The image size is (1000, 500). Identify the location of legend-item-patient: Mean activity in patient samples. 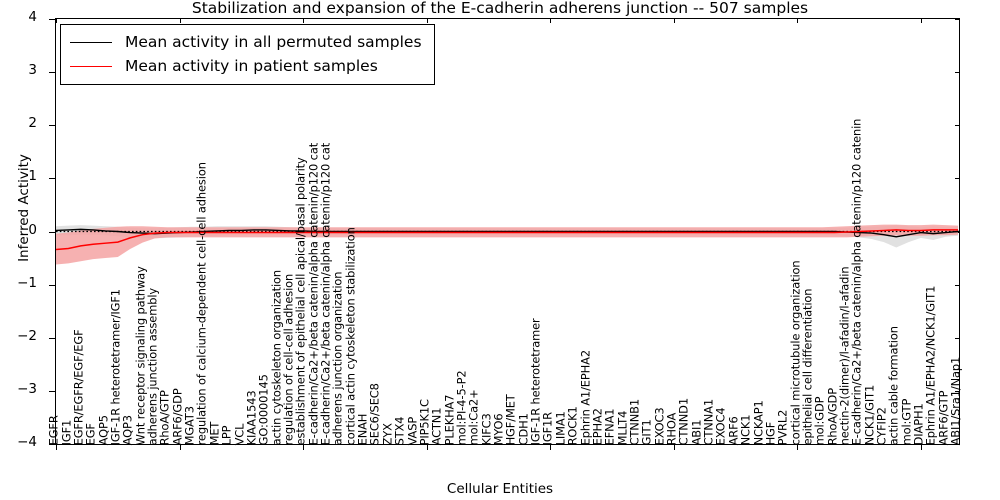
(246, 66).